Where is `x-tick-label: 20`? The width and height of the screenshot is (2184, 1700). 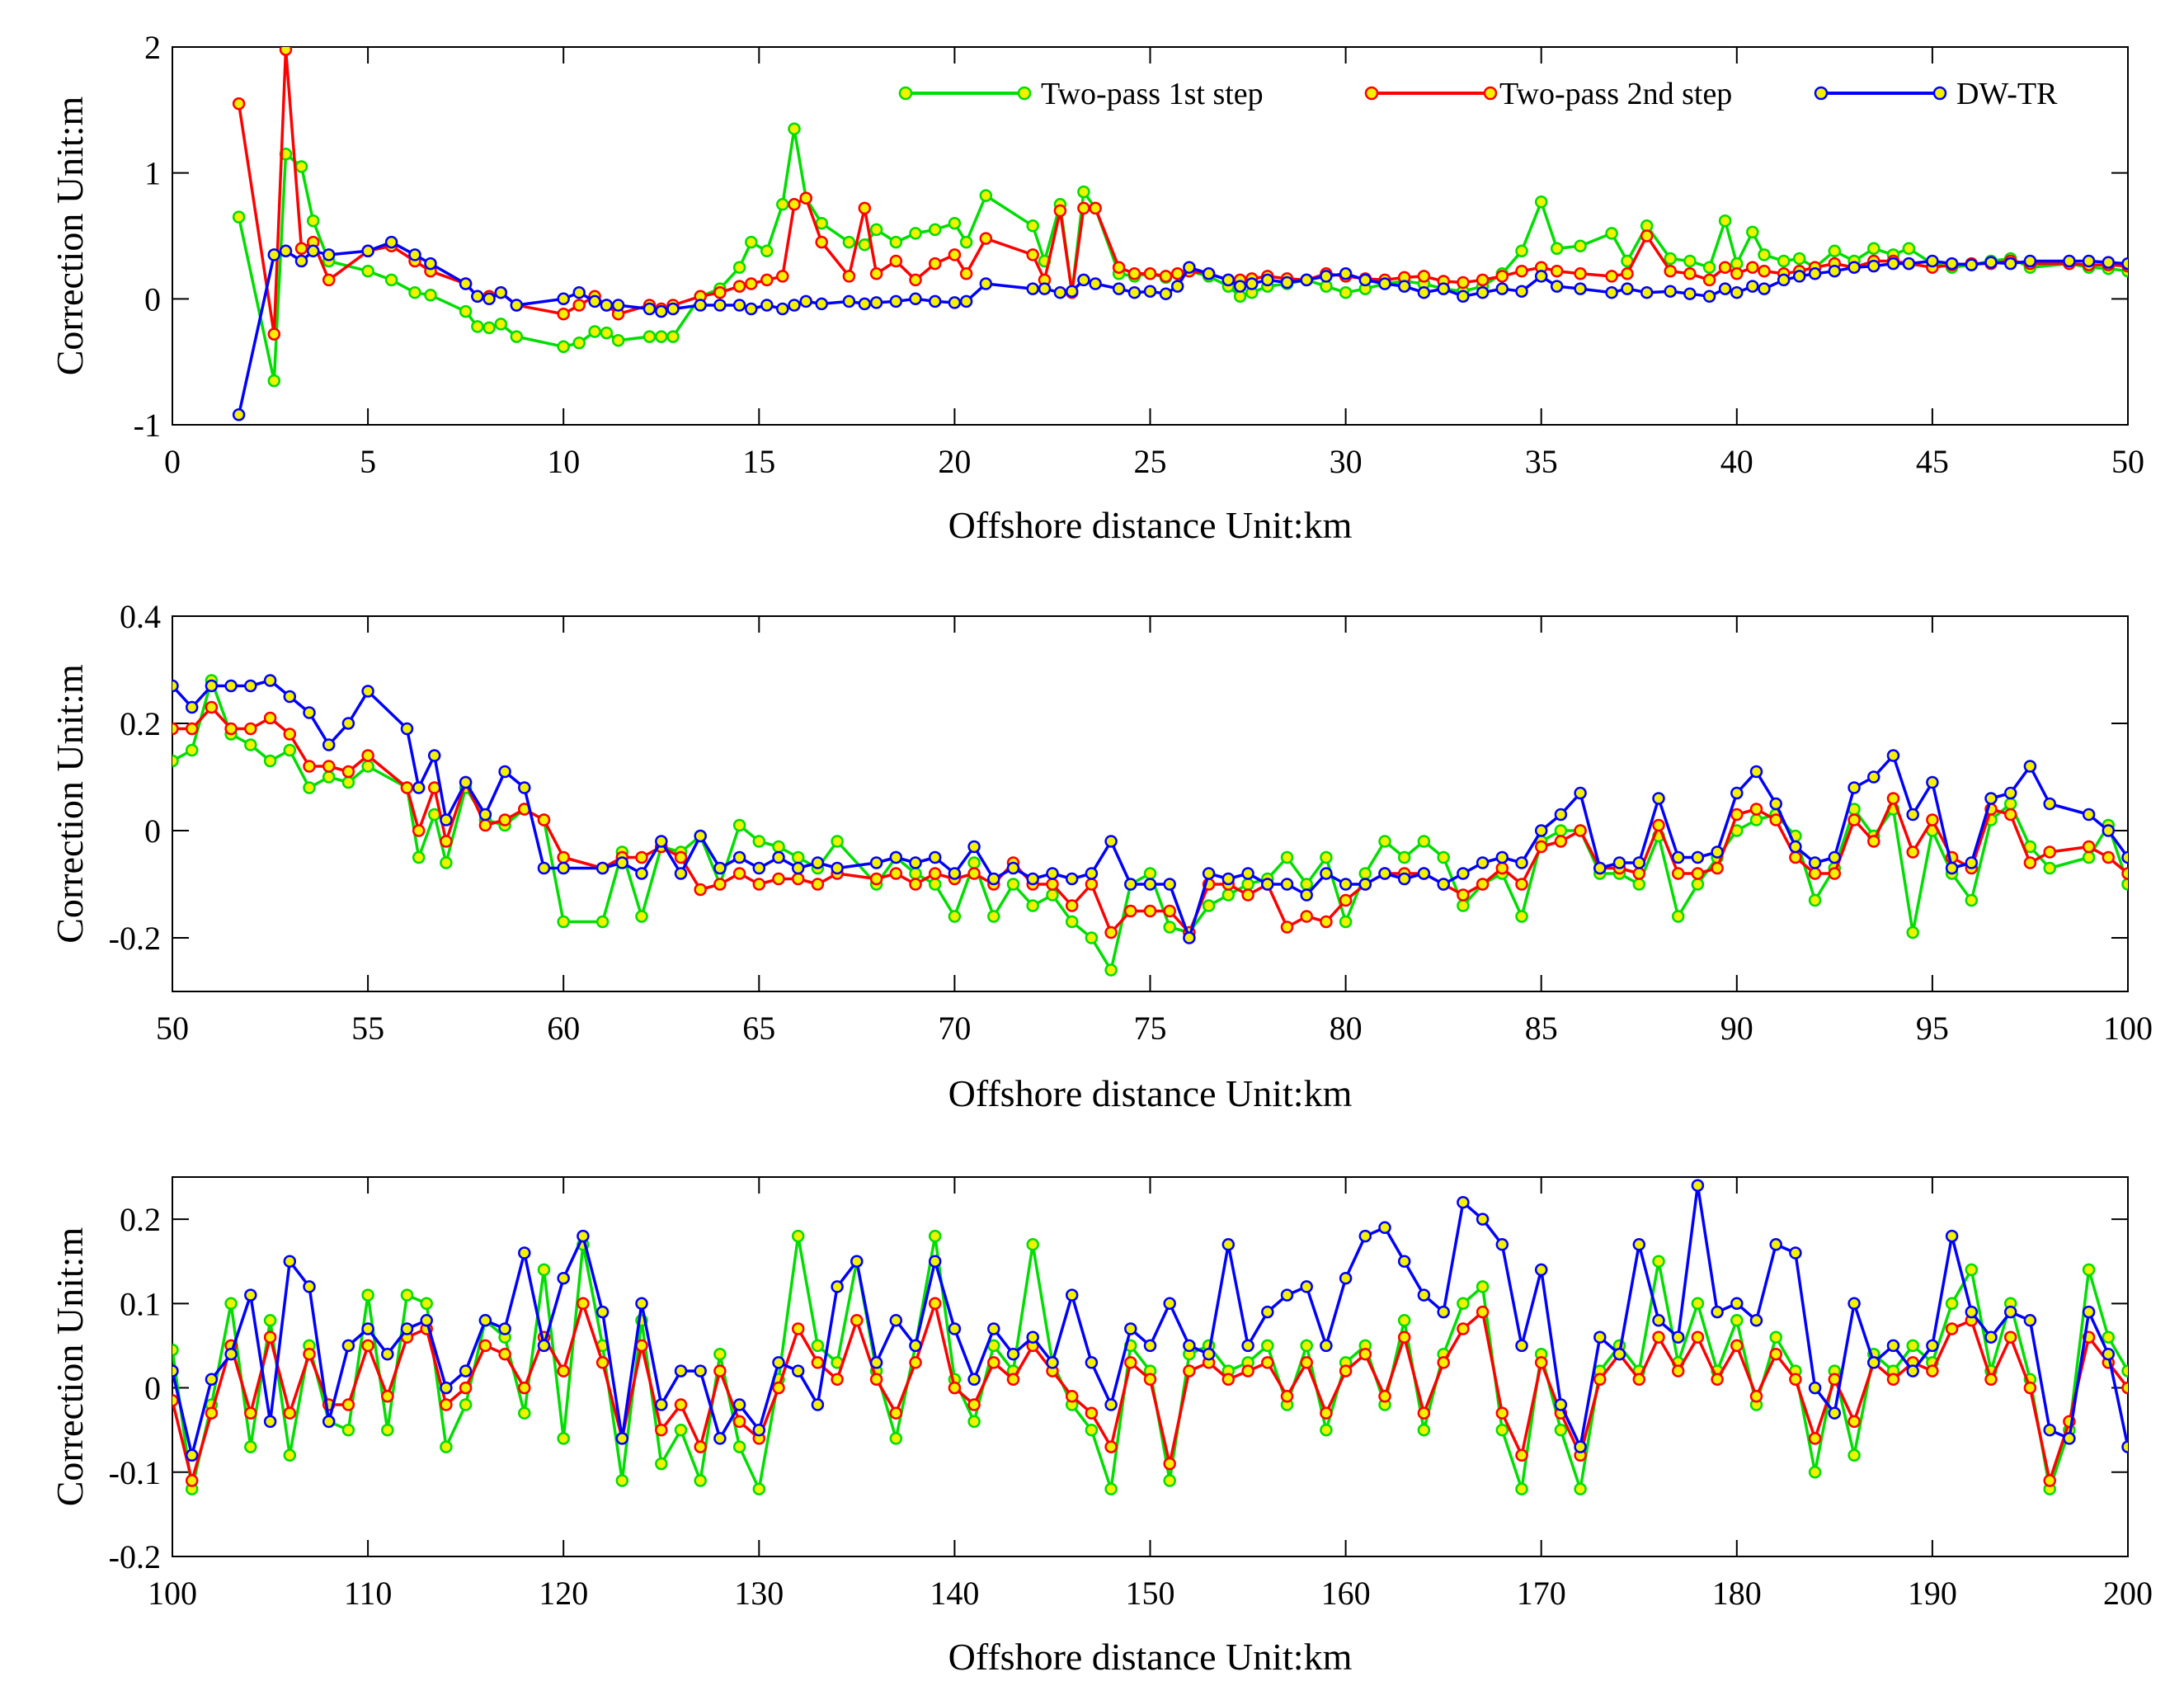
x-tick-label: 20 is located at coordinates (954, 461).